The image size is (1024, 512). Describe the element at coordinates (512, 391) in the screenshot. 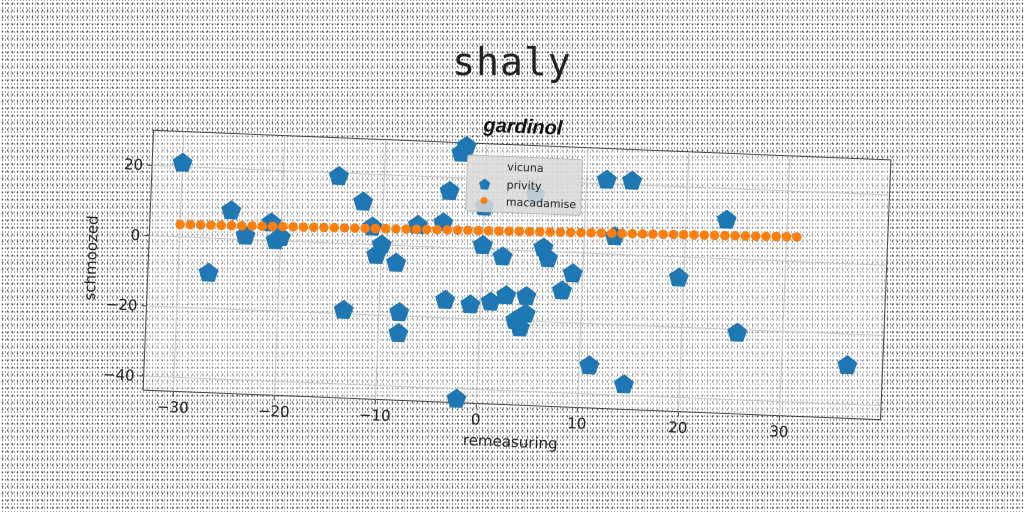

I see `y-grid-line` at that location.